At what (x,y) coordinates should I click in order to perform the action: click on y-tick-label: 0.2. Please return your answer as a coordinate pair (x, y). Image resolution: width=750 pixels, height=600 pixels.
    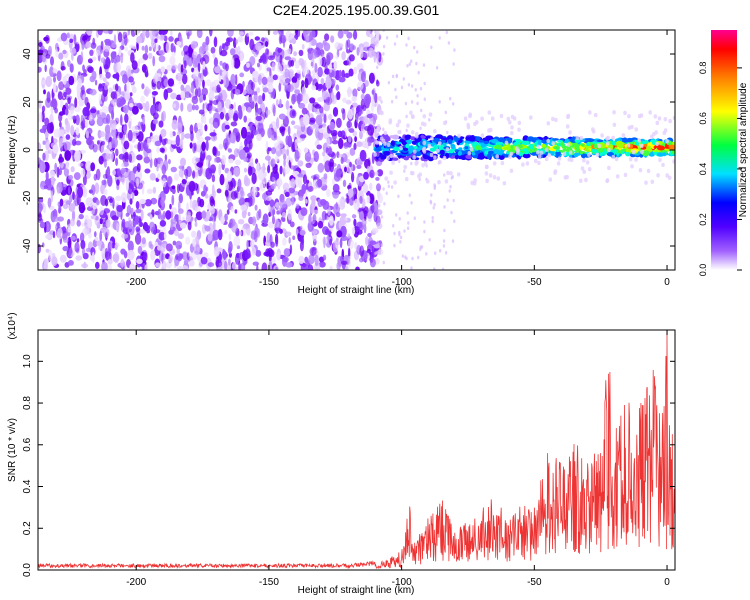
    Looking at the image, I should click on (27, 528).